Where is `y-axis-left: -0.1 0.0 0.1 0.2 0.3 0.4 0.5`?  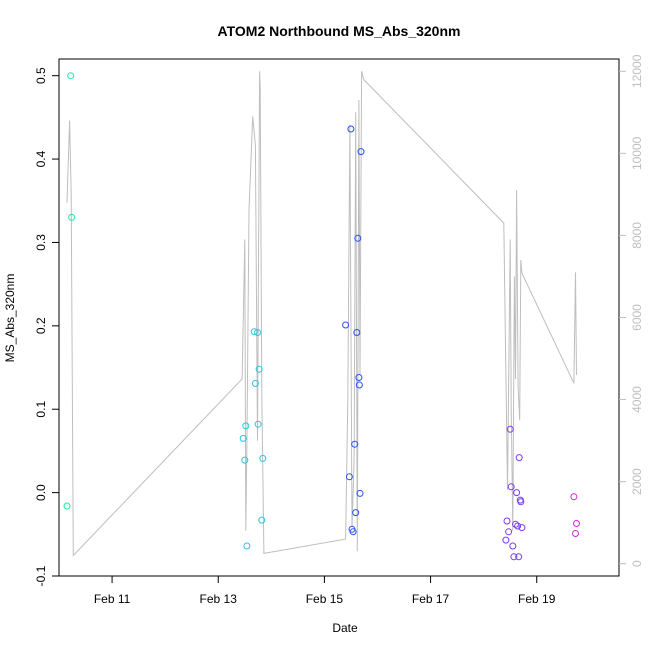
y-axis-left: -0.1 0.0 0.1 0.2 0.3 0.4 0.5 is located at coordinates (46, 326).